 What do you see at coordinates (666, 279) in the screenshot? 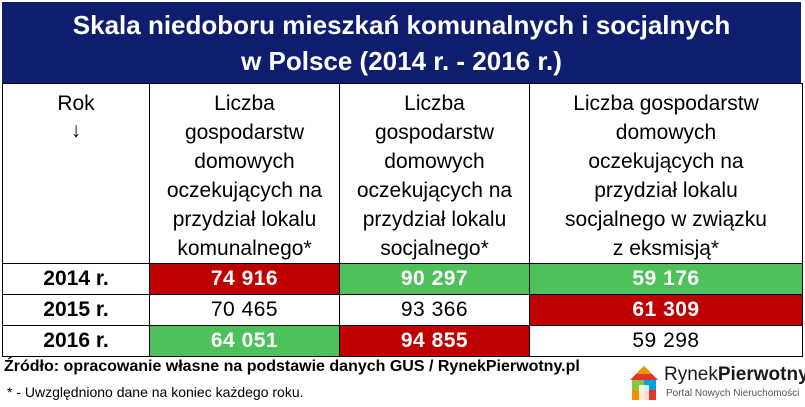
I see `value-cell: 59 176` at bounding box center [666, 279].